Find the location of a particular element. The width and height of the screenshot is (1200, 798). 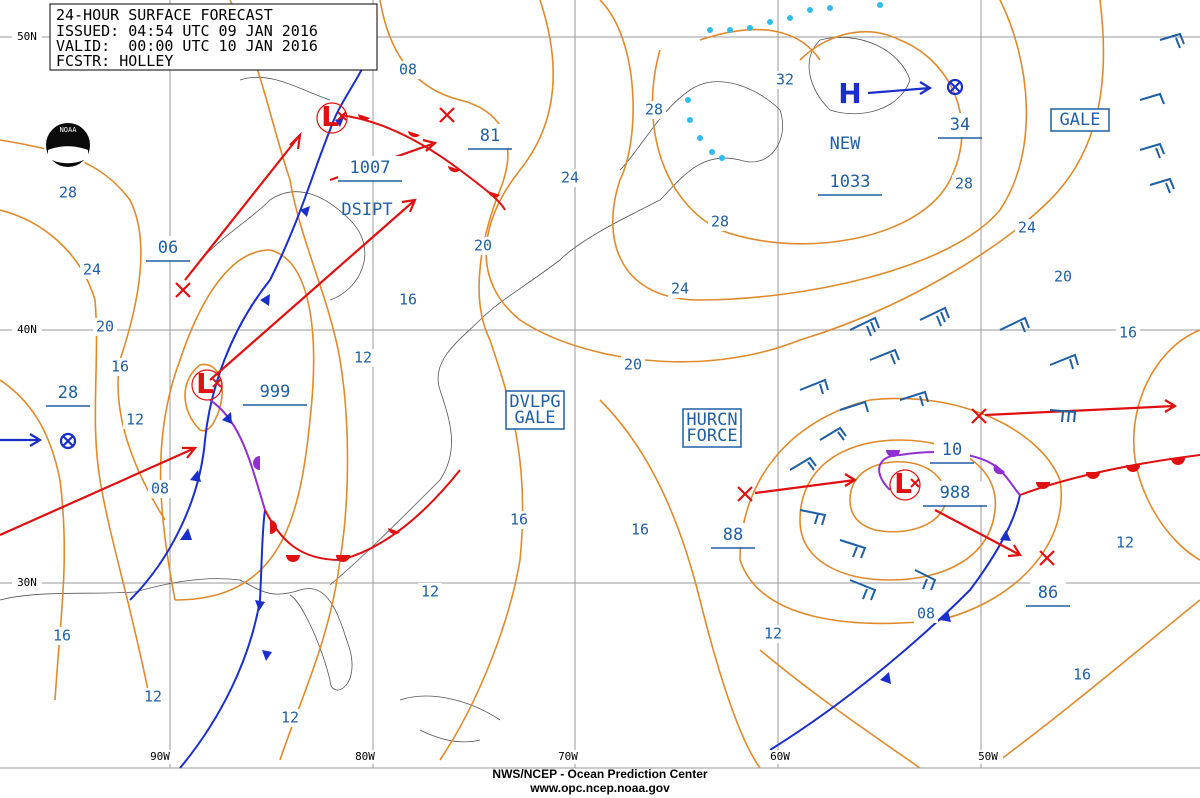

longitude-label: 80W is located at coordinates (365, 756).